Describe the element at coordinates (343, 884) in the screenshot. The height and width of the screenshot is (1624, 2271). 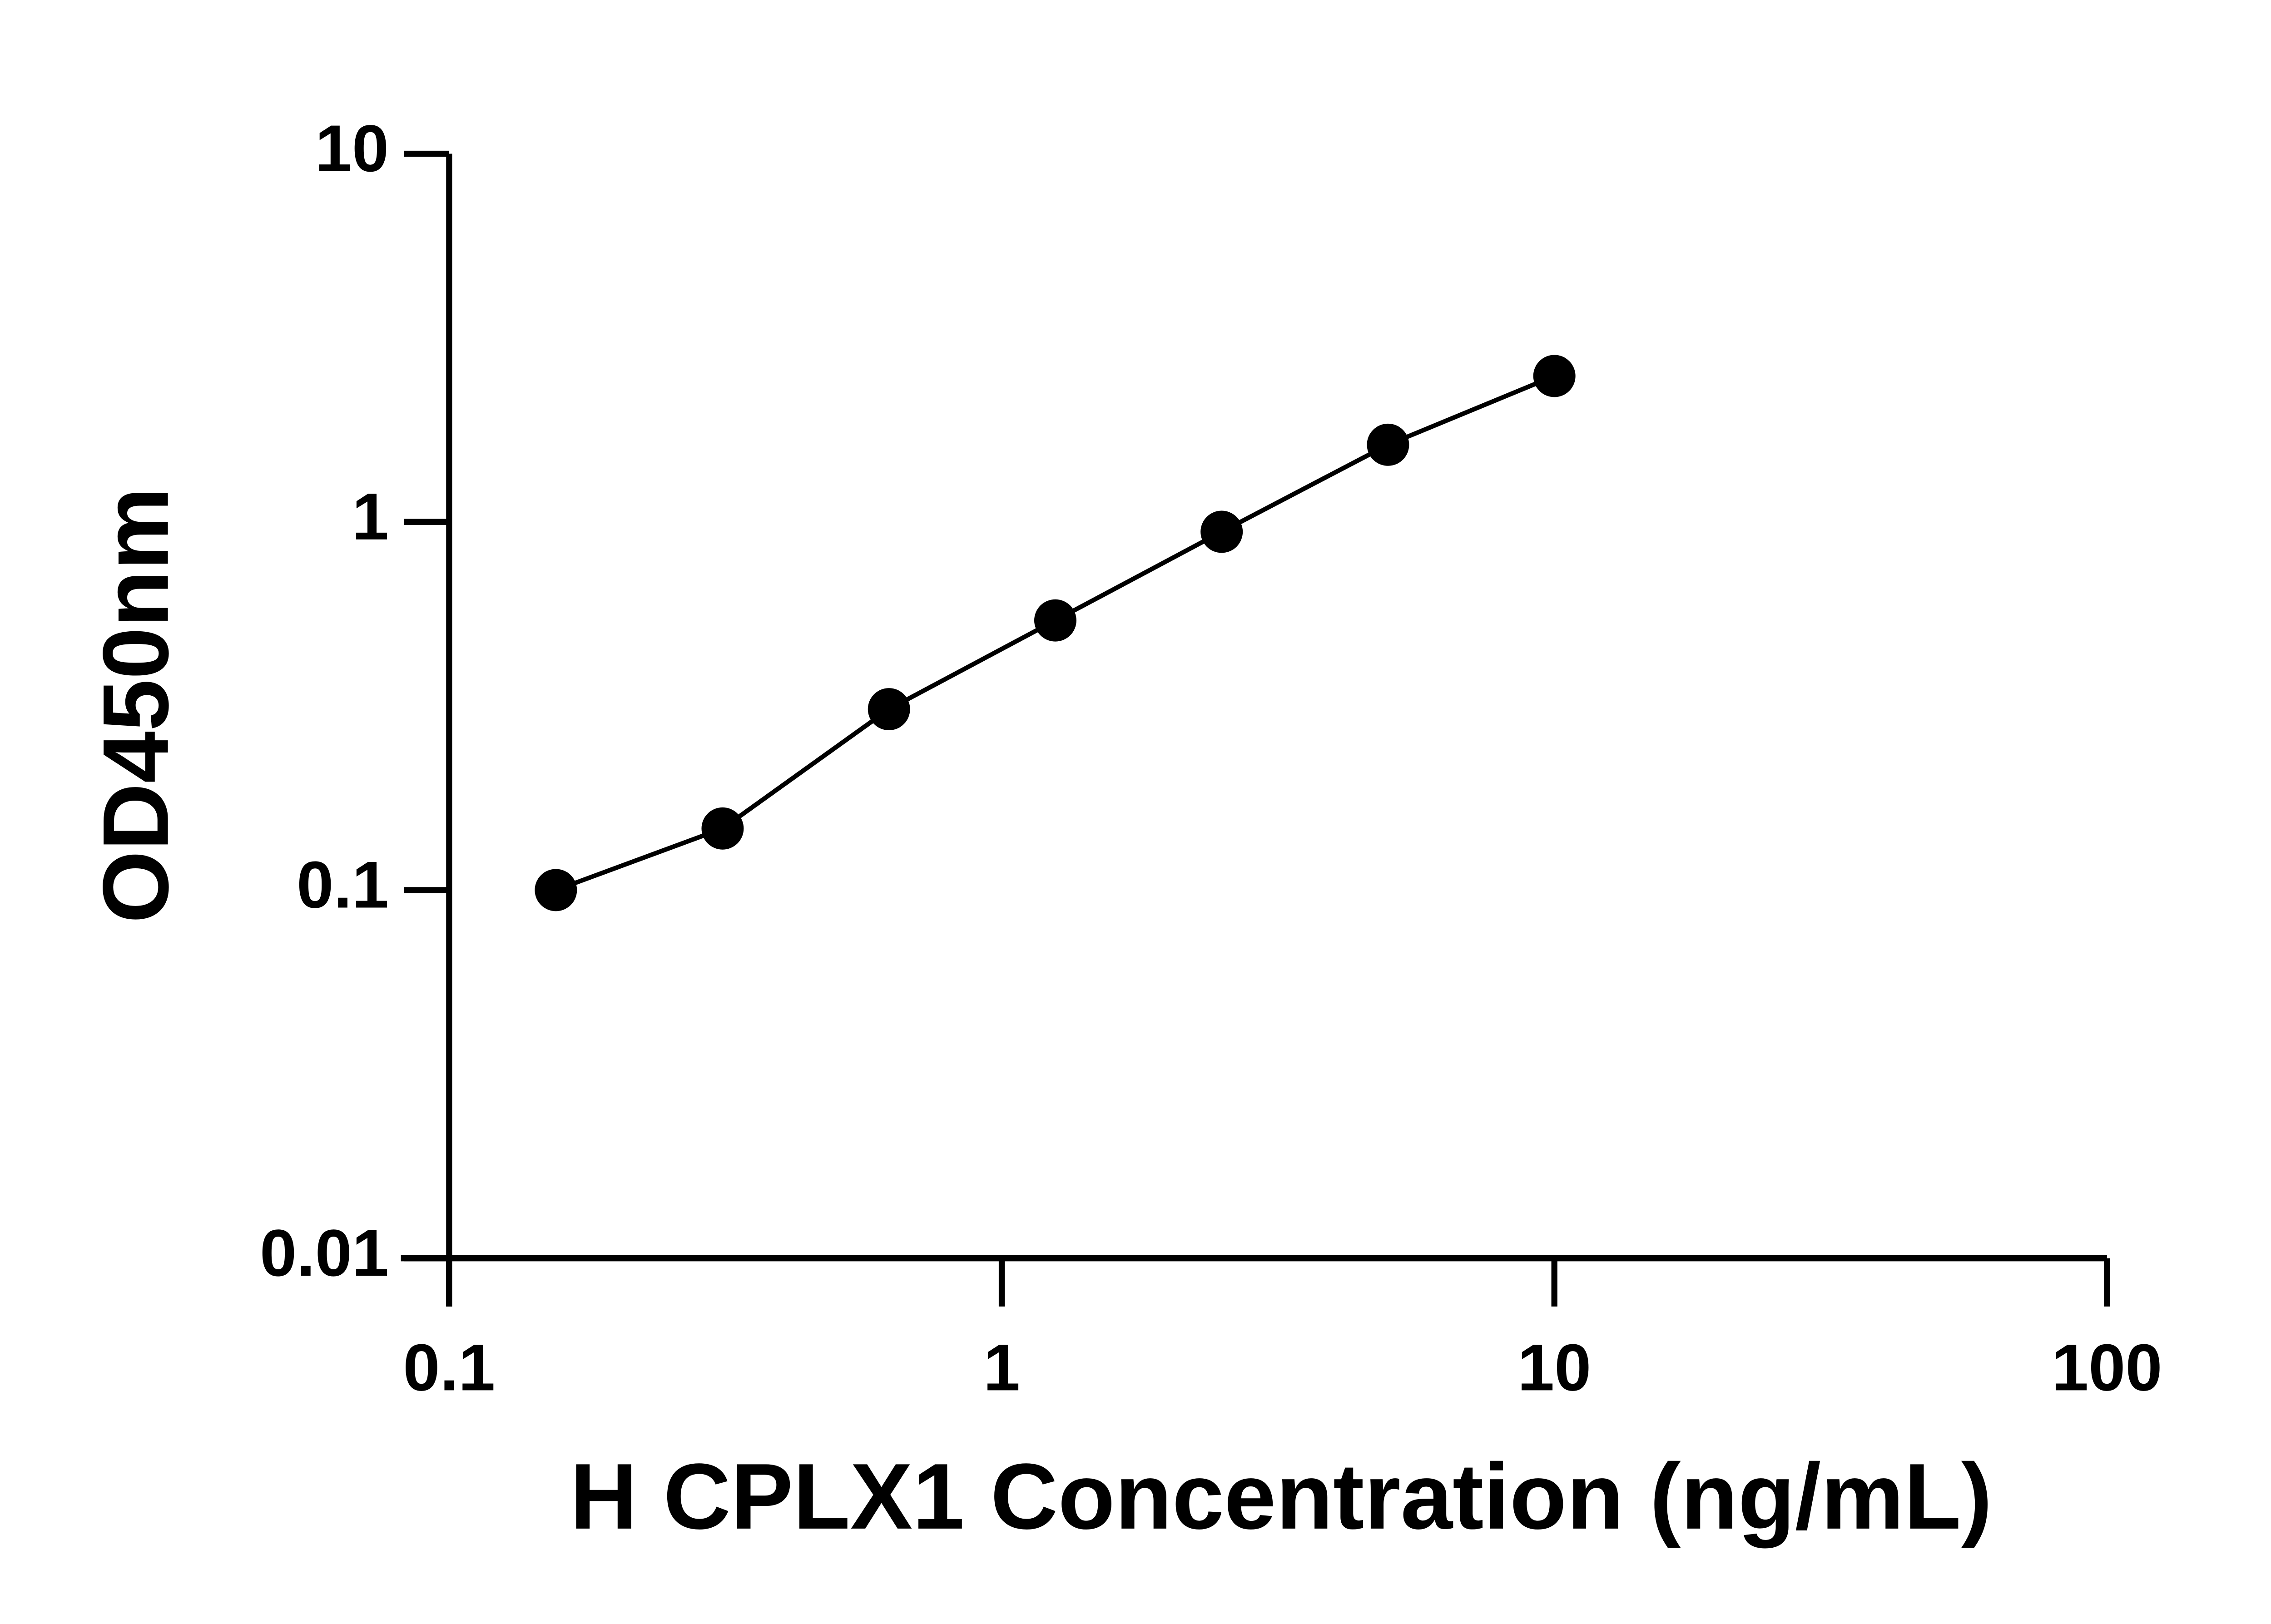
I see `y-tick-label: 0.1` at that location.